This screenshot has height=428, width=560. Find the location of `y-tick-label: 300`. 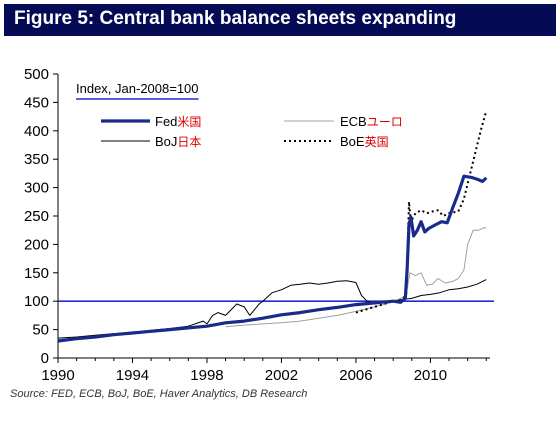

y-tick-label: 300 is located at coordinates (36, 188).